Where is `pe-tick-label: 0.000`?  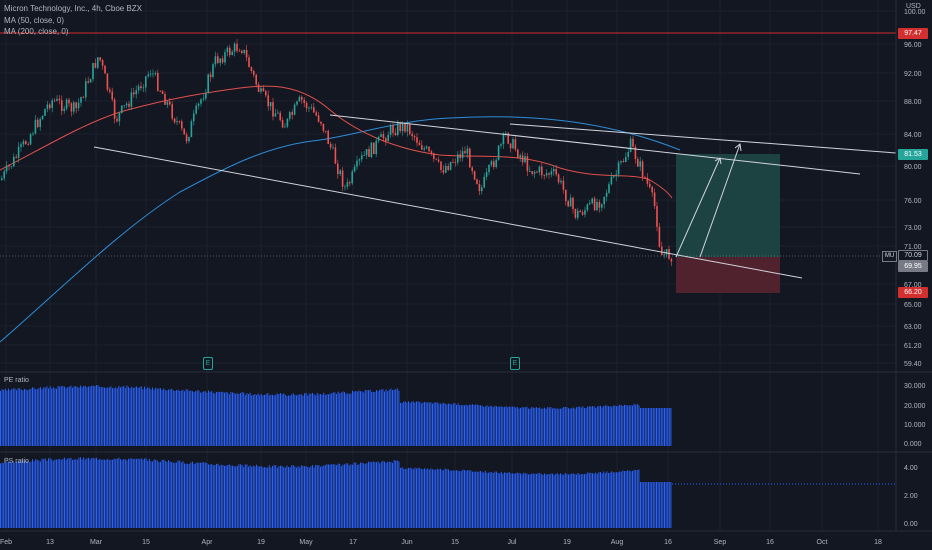 pe-tick-label: 0.000 is located at coordinates (913, 444).